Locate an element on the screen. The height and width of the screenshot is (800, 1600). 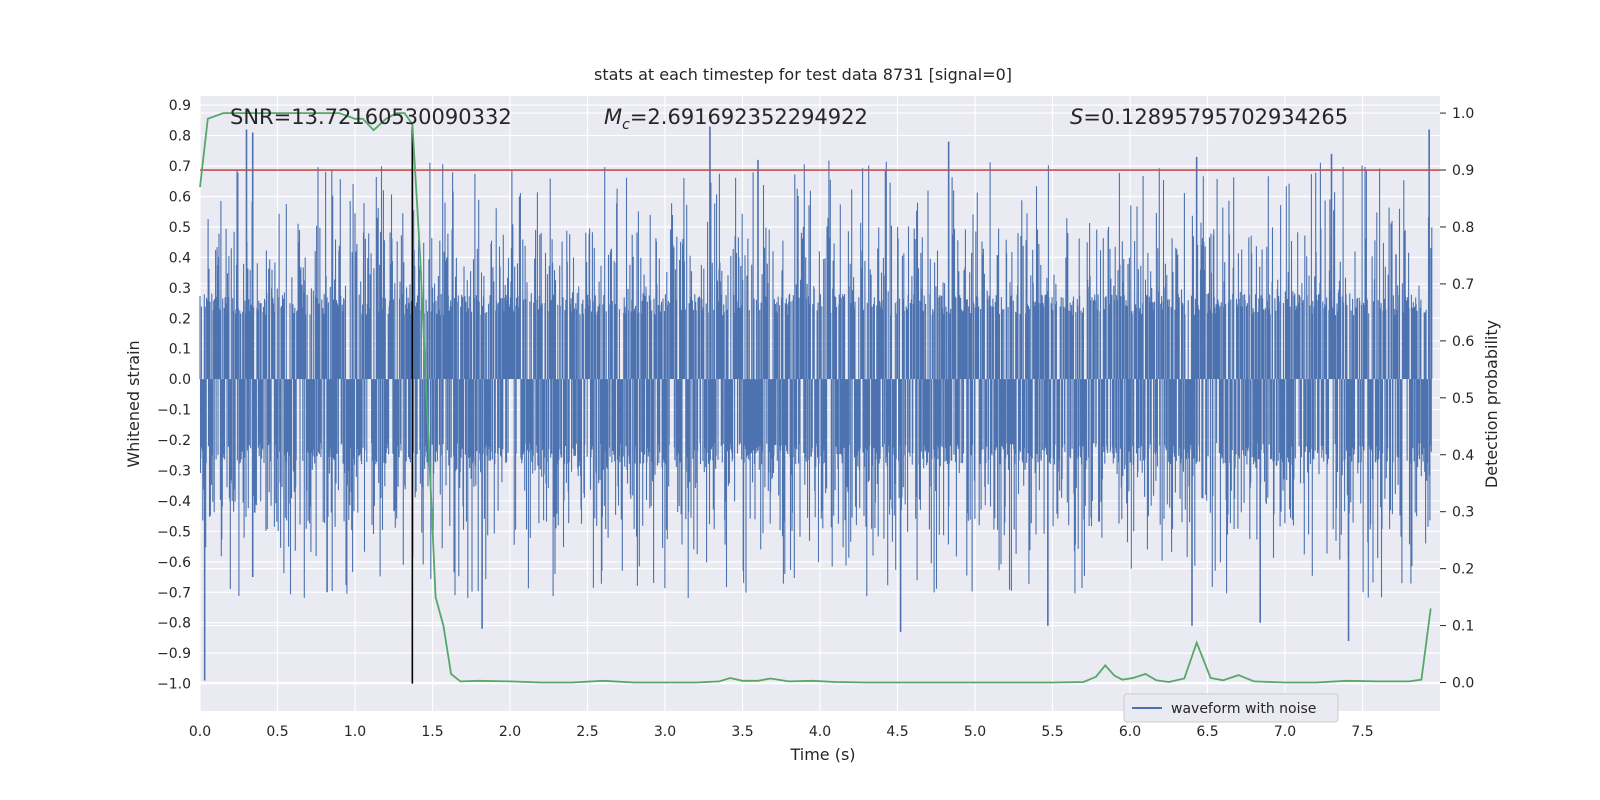
y2-tick-label: 0.2 is located at coordinates (1463, 570).